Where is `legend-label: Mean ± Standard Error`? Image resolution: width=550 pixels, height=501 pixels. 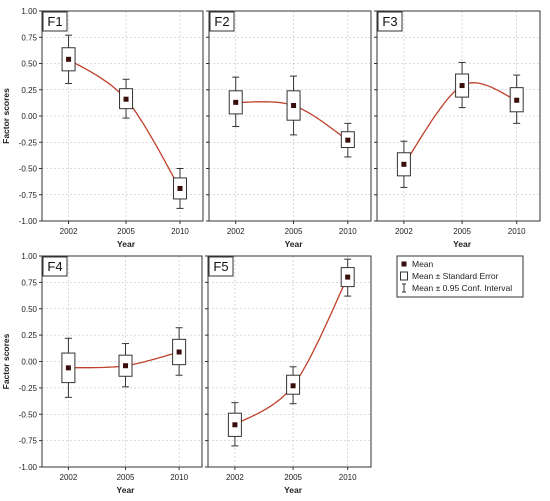 legend-label: Mean ± Standard Error is located at coordinates (455, 276).